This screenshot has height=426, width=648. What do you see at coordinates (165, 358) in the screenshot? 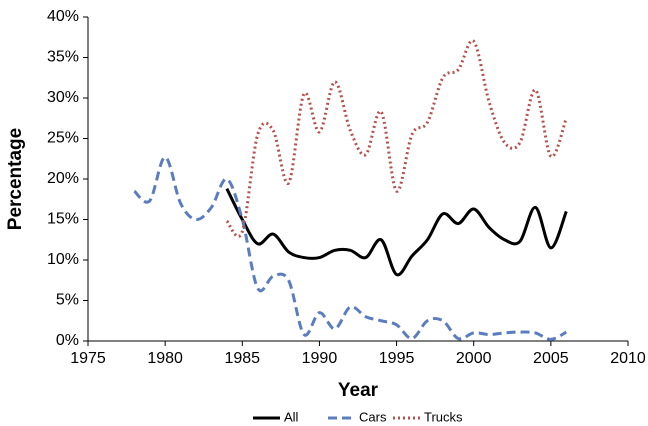
I see `x-tick-label: 1980` at bounding box center [165, 358].